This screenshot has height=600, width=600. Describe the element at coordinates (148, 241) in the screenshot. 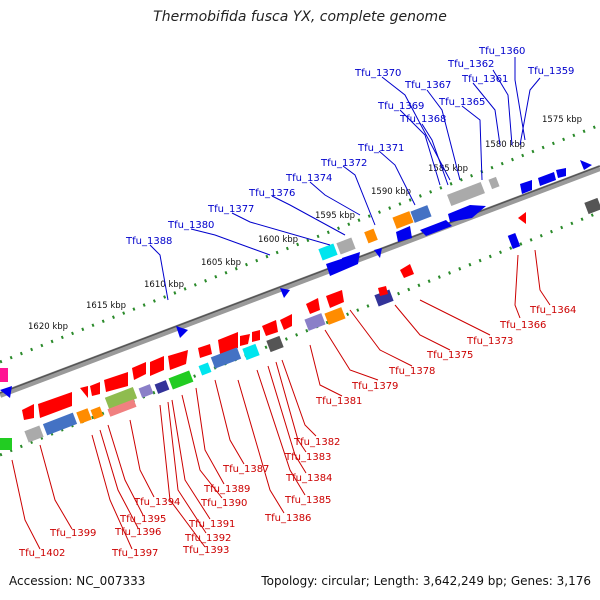

I see `gene-label: Tfu_1388` at that location.